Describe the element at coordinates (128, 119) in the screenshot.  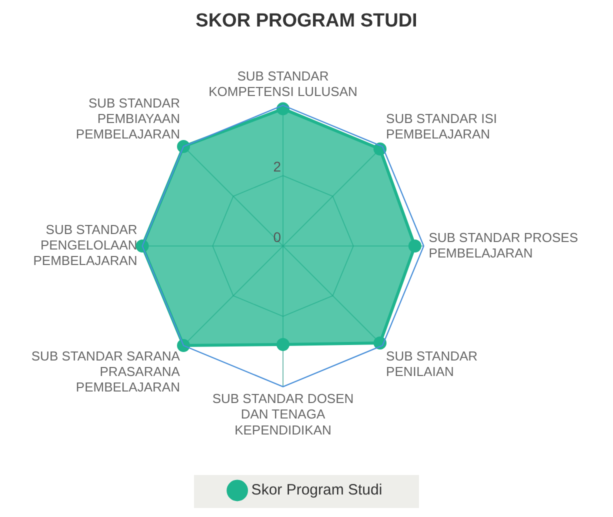
I see `spoke-label: SUB STANDAR PEMBIAYAAN PEMBELAJARAN` at that location.